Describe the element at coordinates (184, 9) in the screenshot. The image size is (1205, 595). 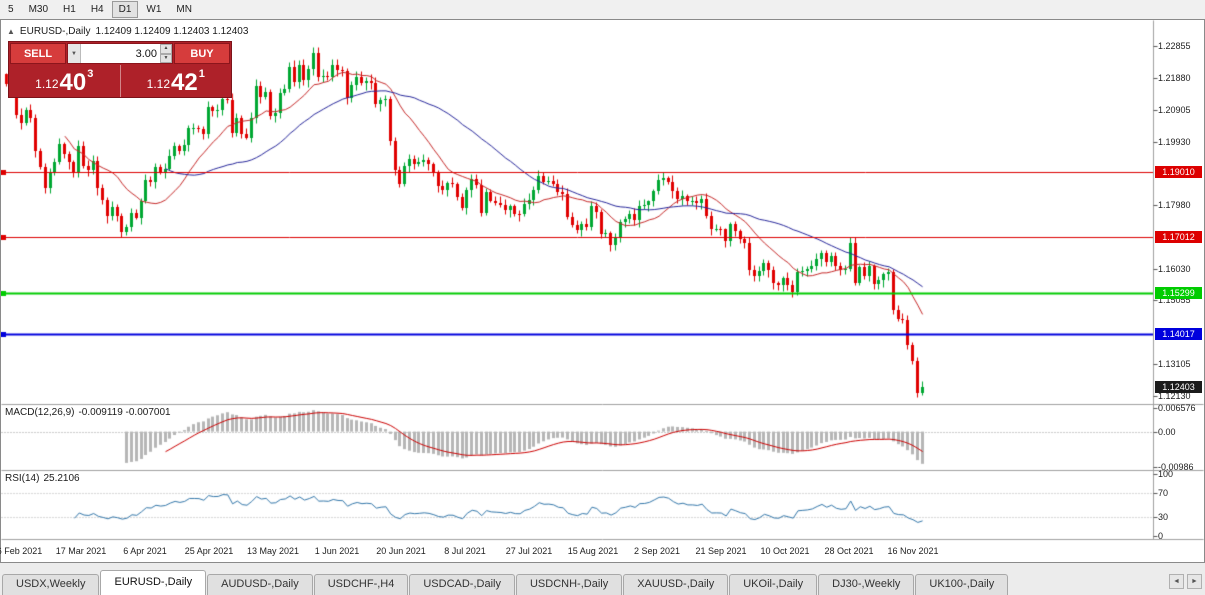
I see `timeframe-button: MN` at that location.